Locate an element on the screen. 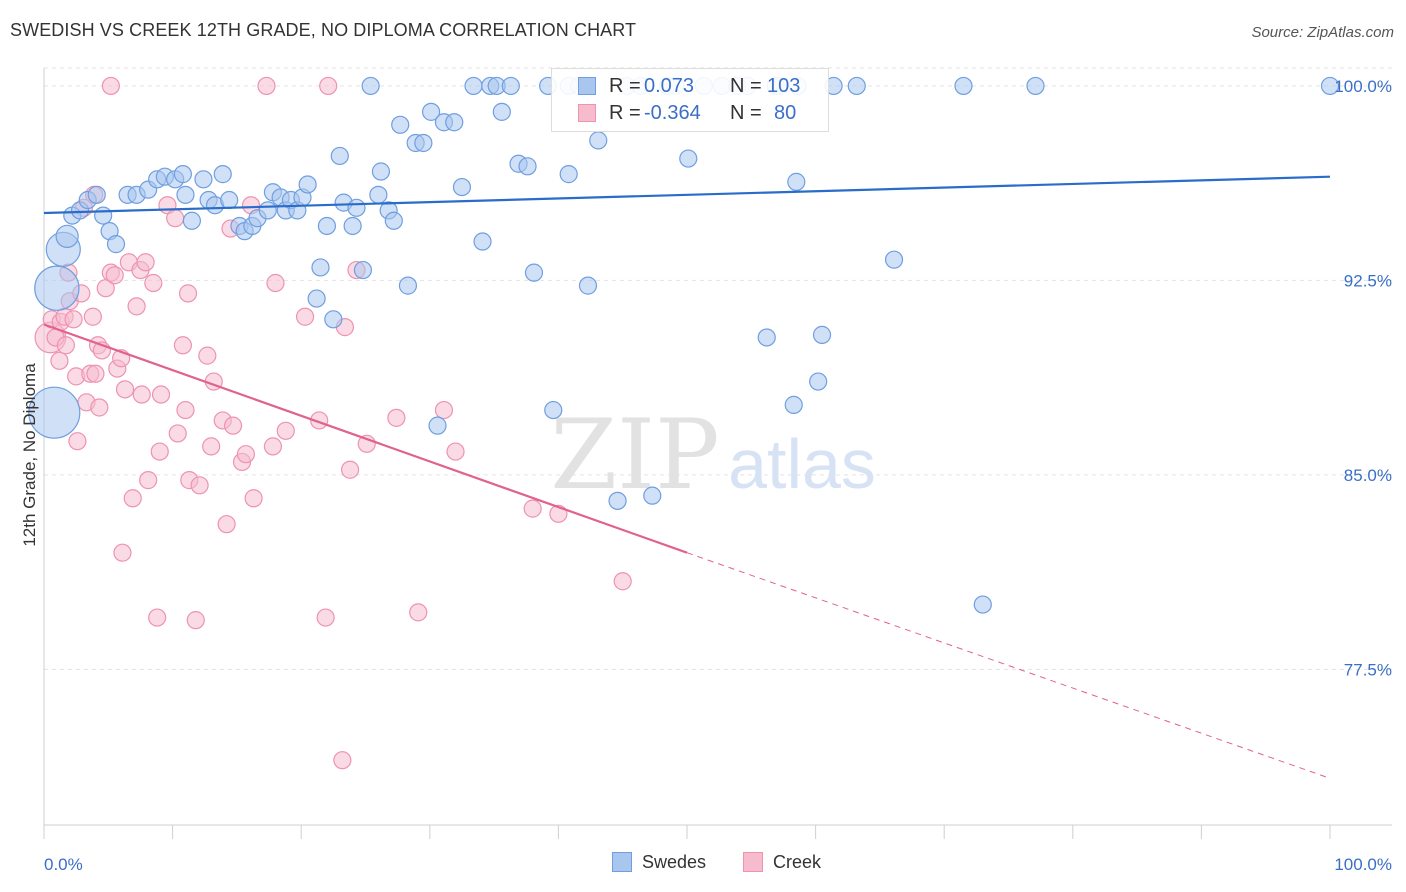 The width and height of the screenshot is (1406, 892). y-tick-label: 85.0% is located at coordinates (1368, 475).